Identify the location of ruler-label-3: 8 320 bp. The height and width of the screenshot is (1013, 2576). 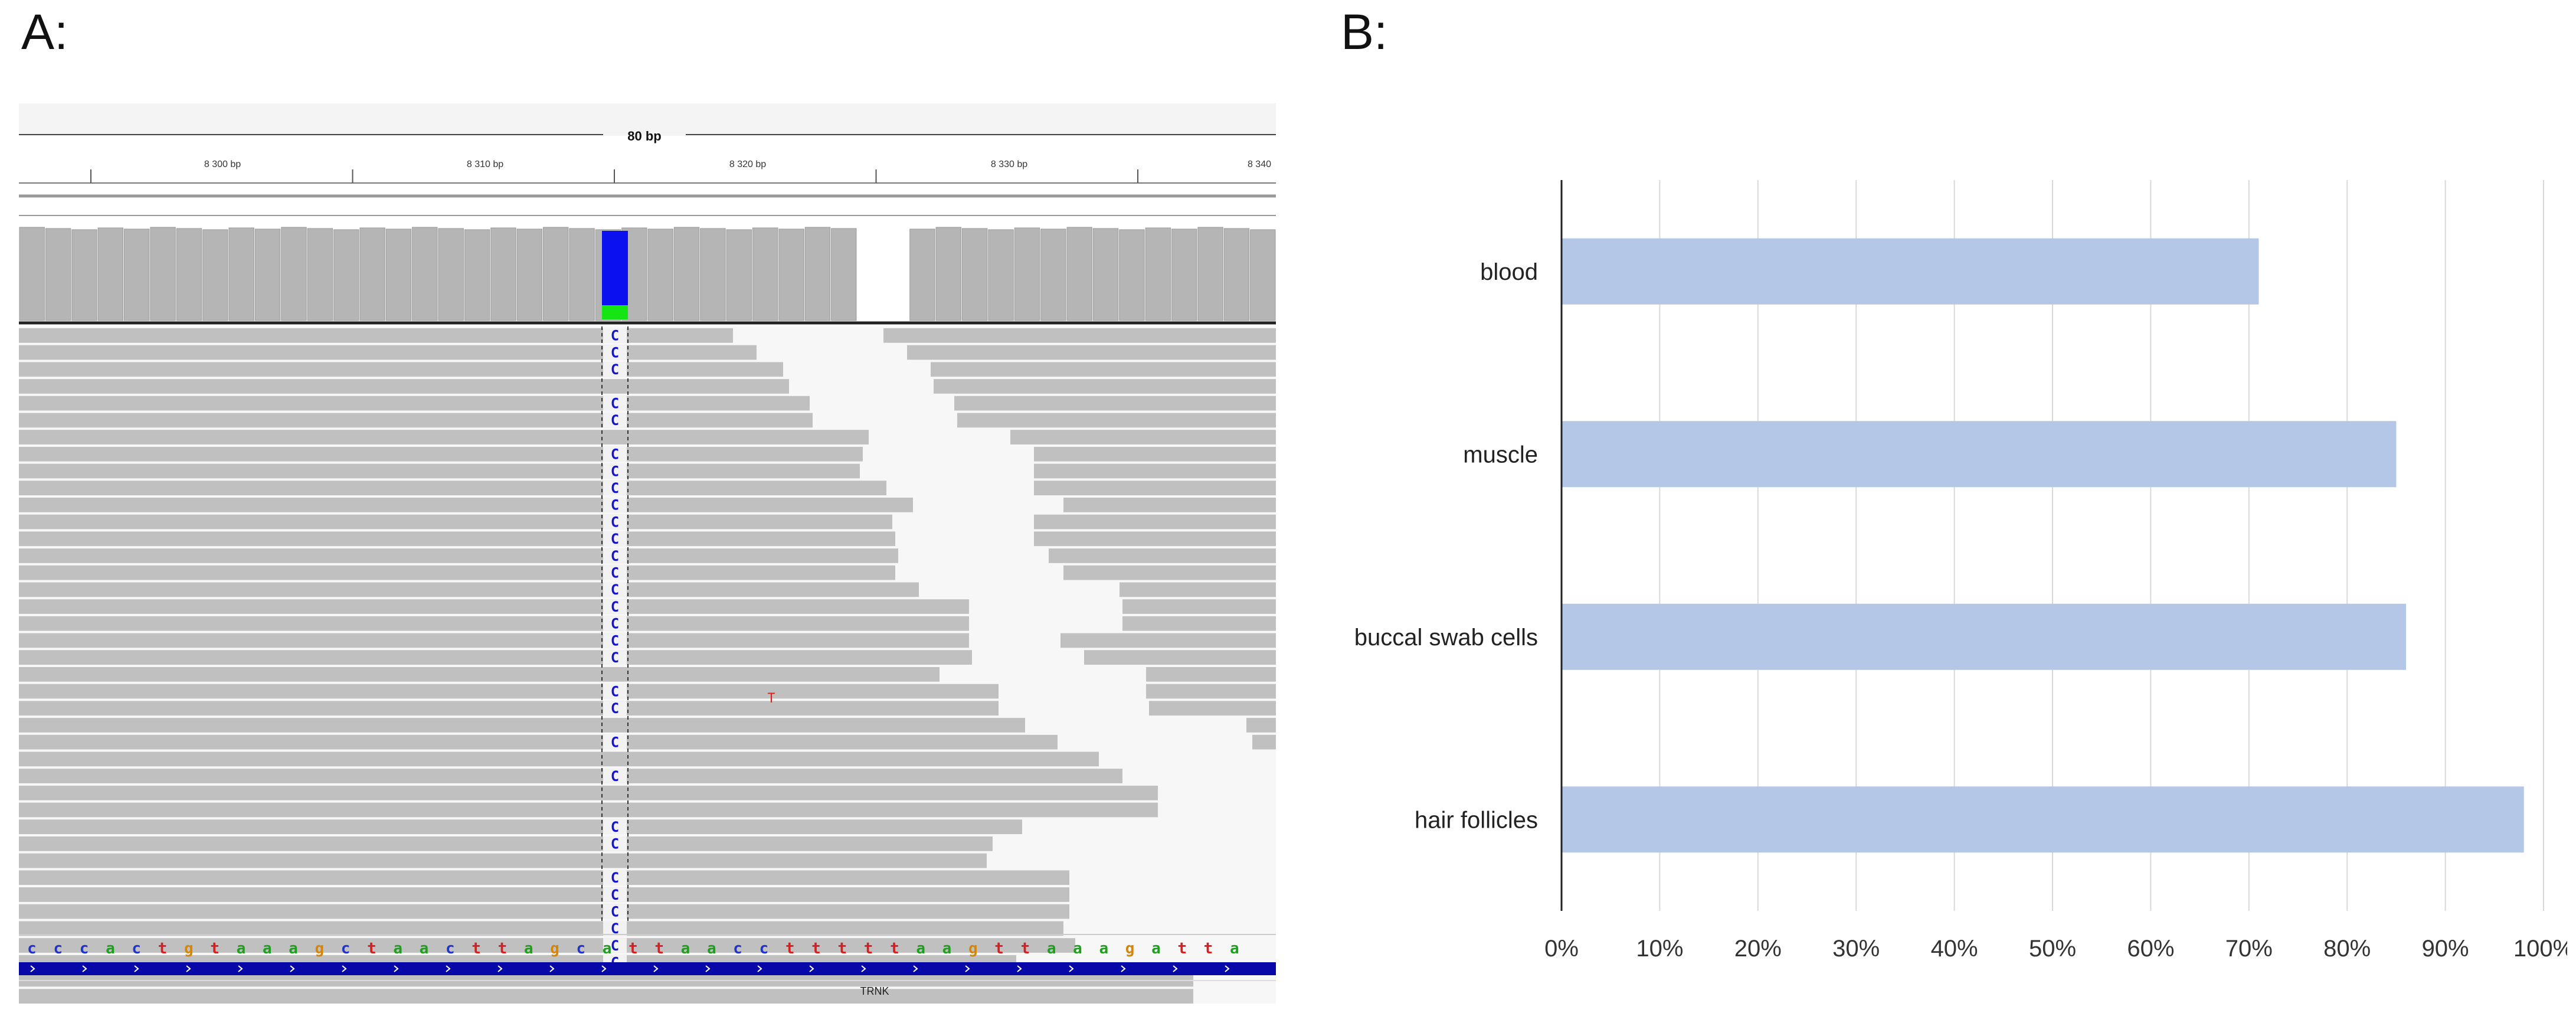
(748, 164).